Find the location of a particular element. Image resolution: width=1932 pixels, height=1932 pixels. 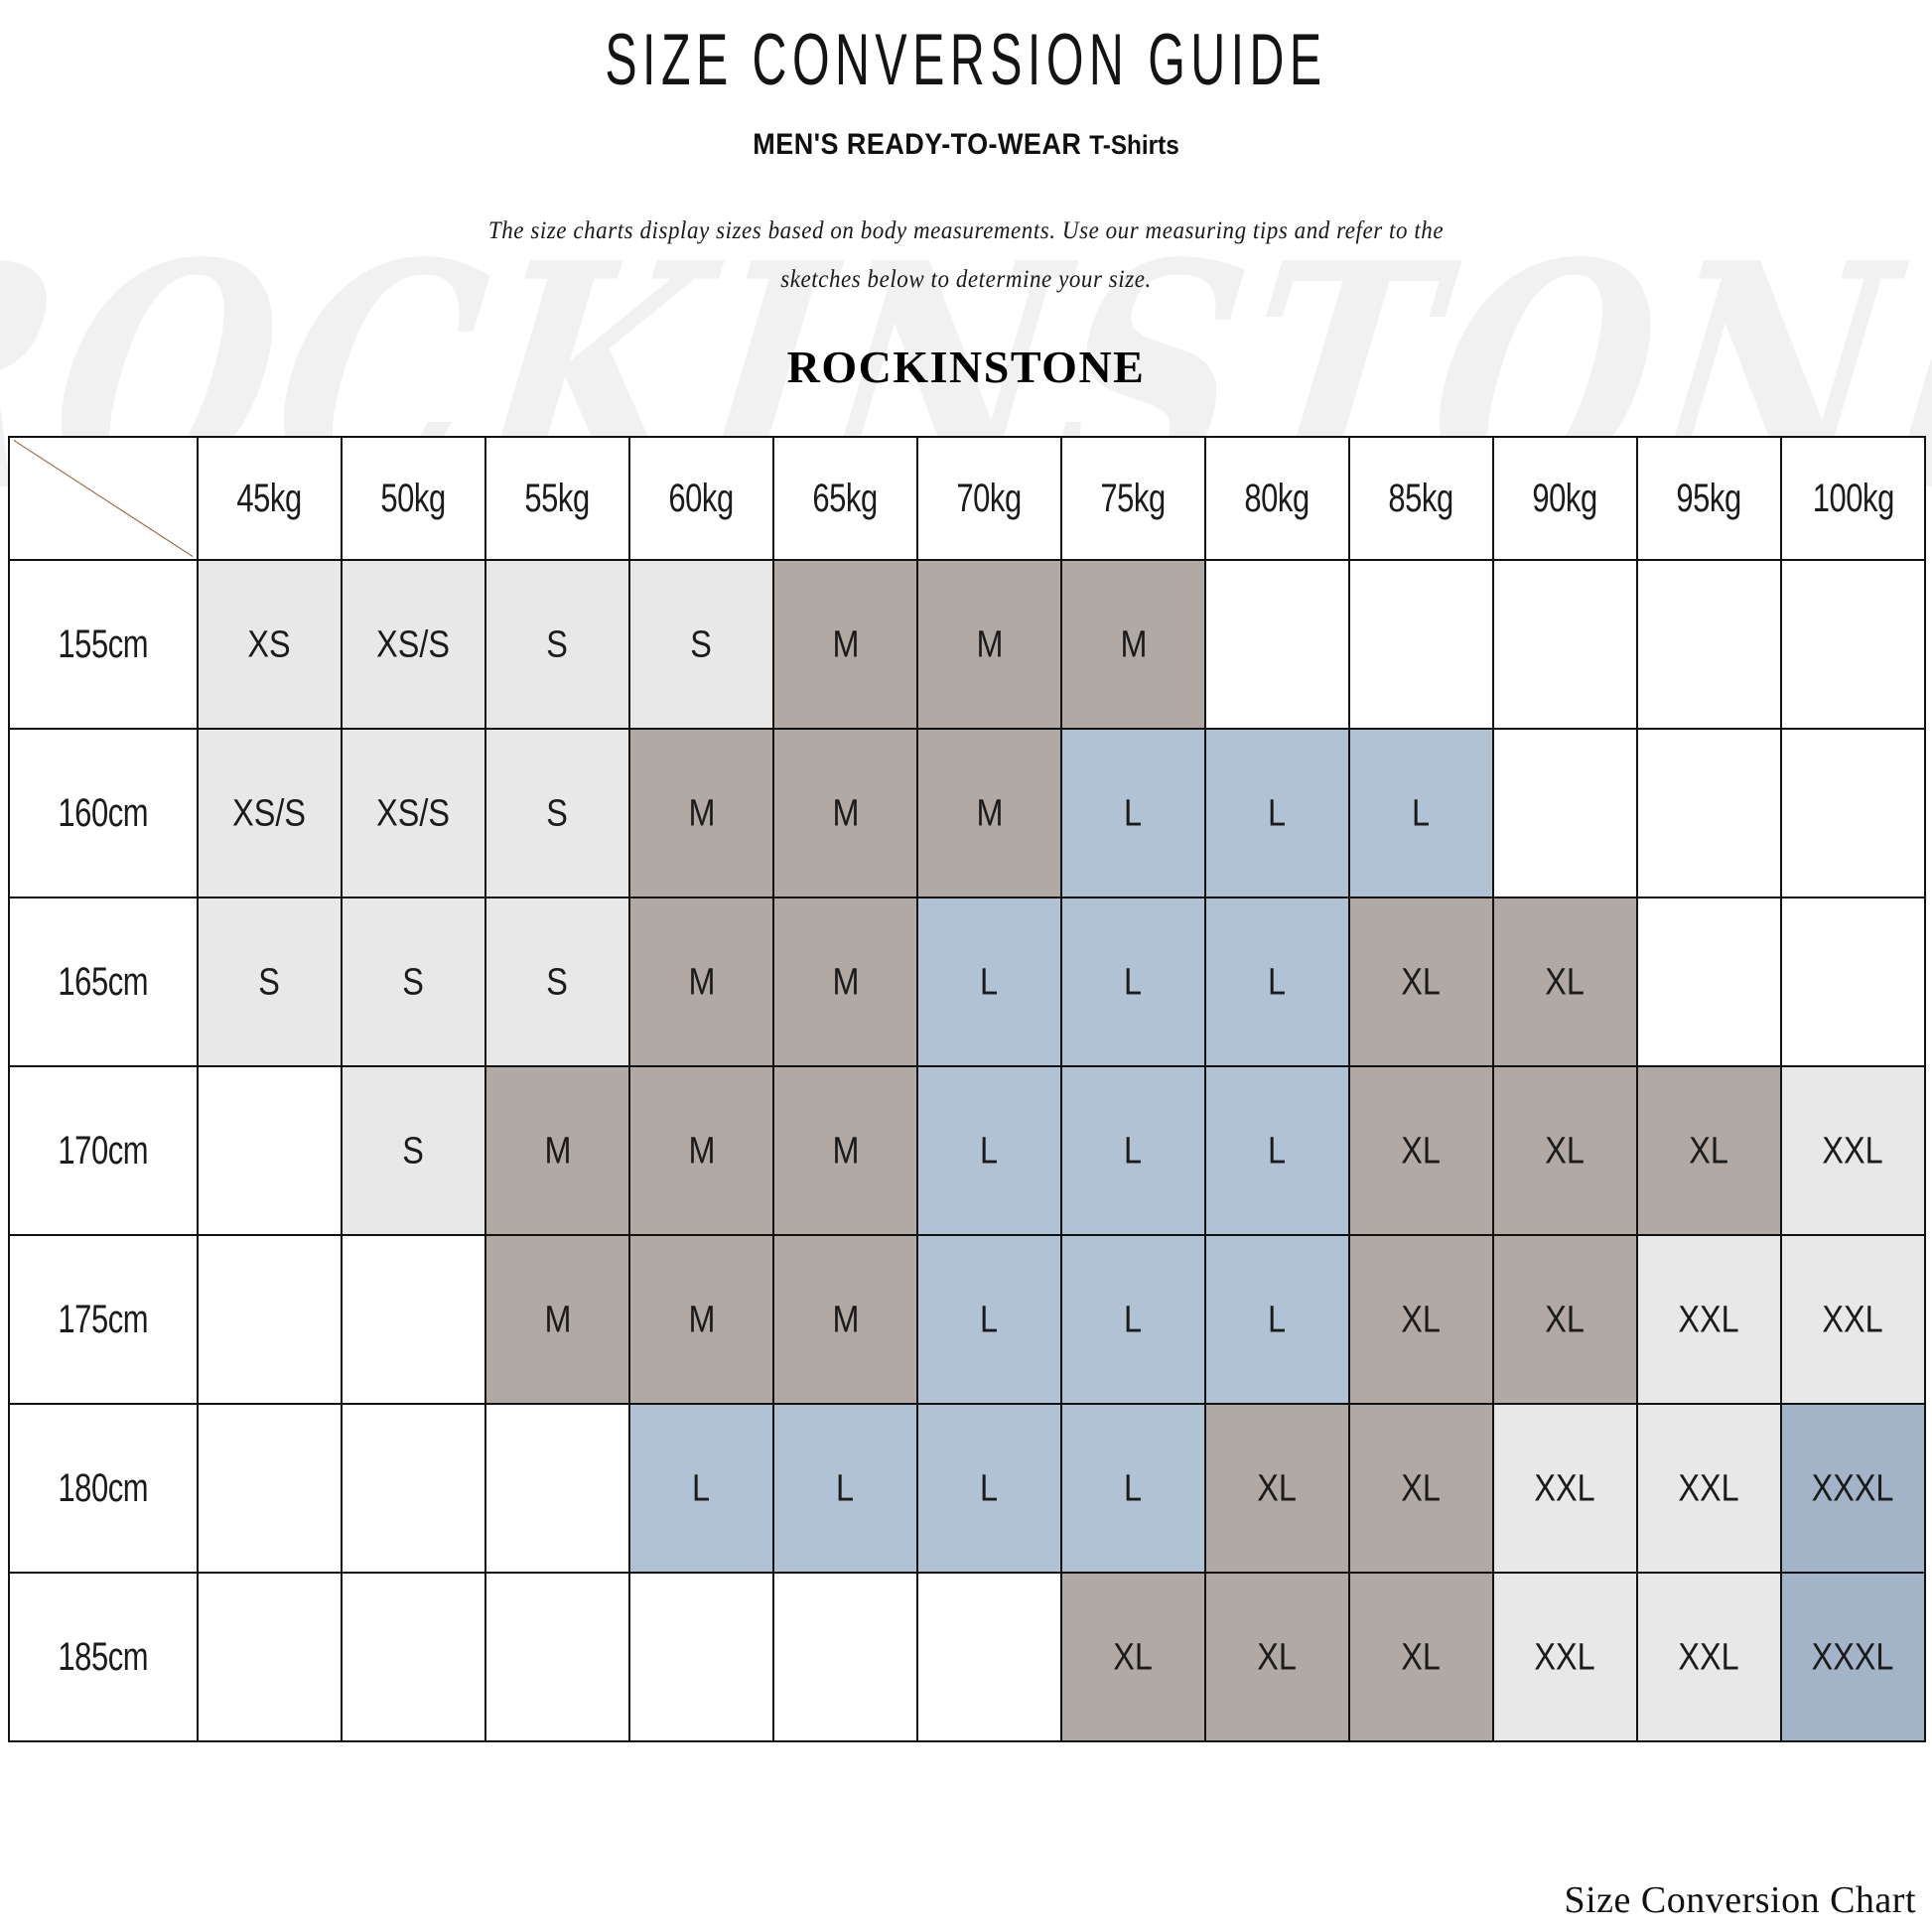

row-header-height: 180cm is located at coordinates (103, 1488).